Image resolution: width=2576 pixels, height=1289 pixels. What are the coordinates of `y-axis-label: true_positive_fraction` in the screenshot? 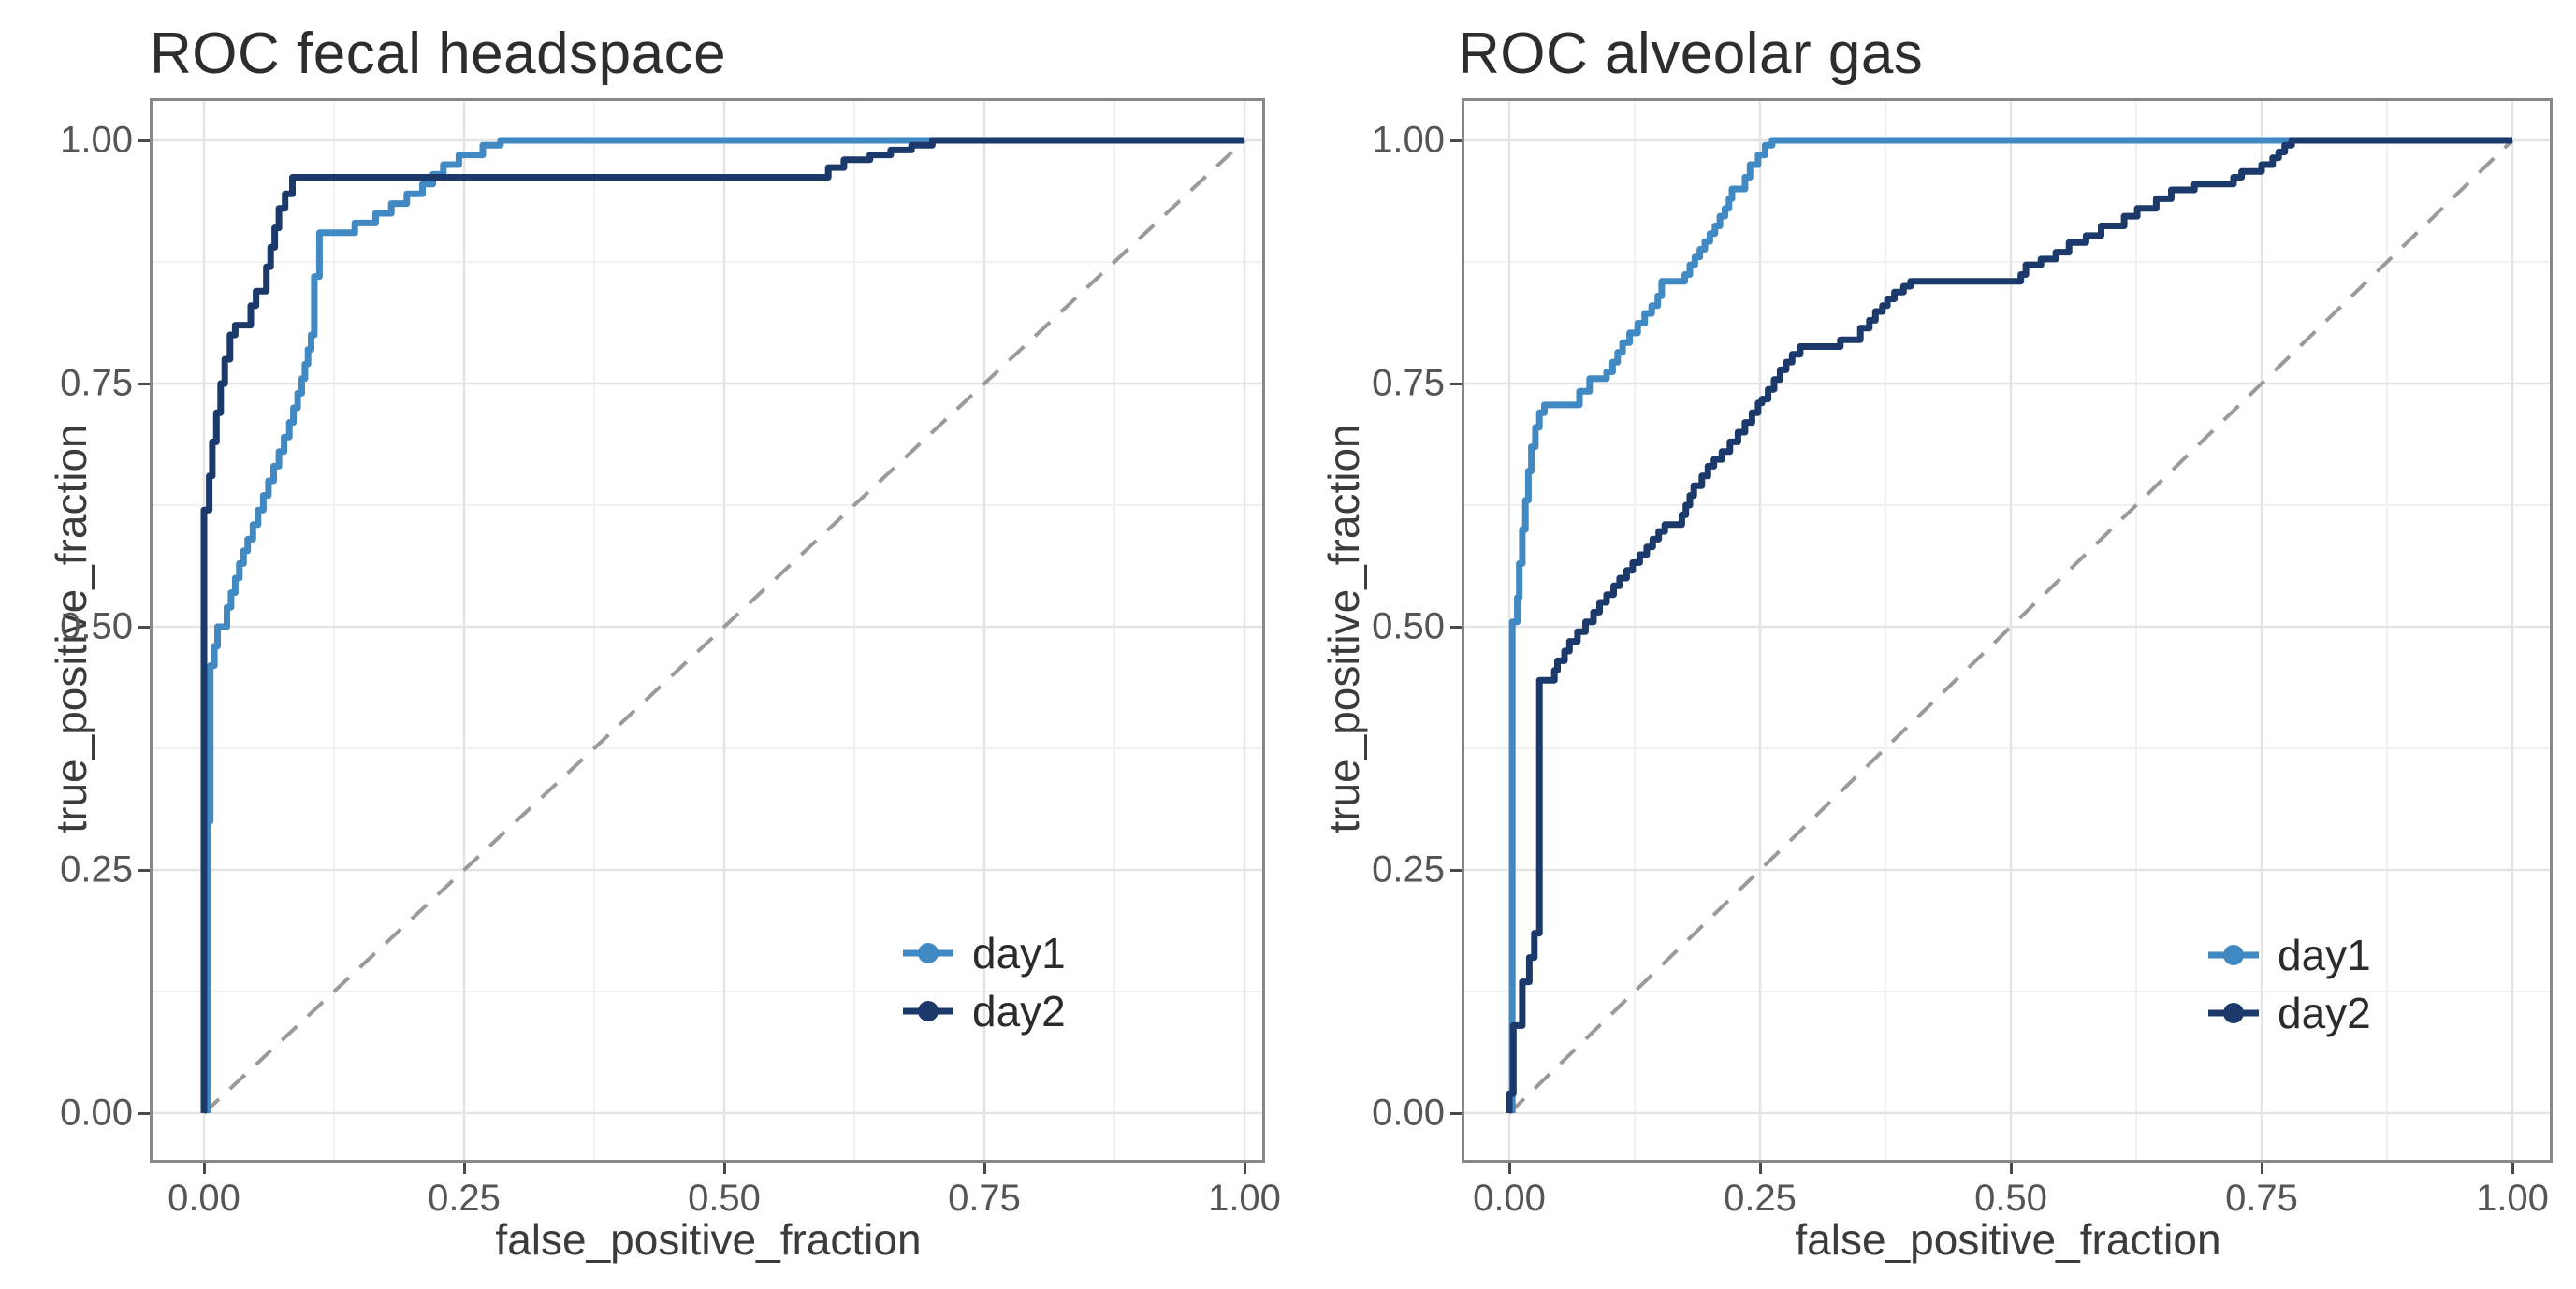 It's located at (1343, 628).